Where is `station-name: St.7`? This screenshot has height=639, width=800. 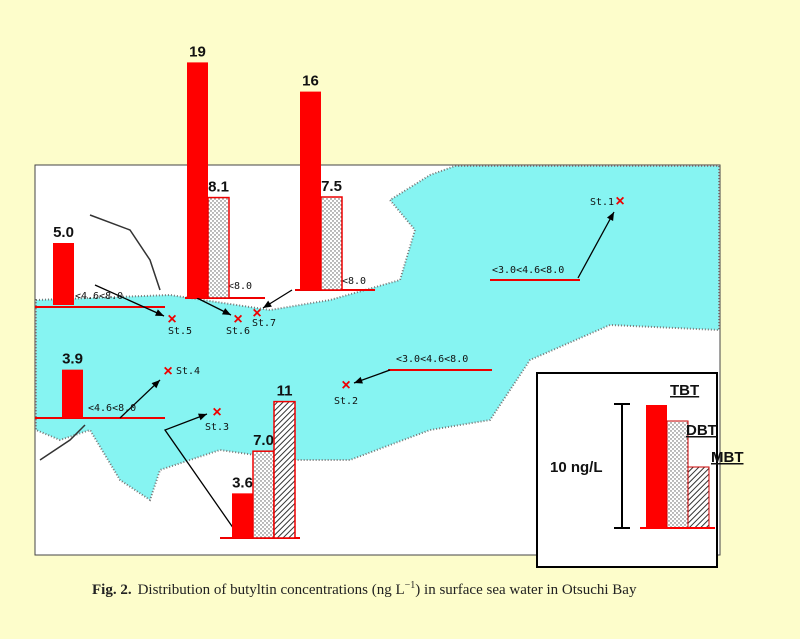 station-name: St.7 is located at coordinates (264, 323).